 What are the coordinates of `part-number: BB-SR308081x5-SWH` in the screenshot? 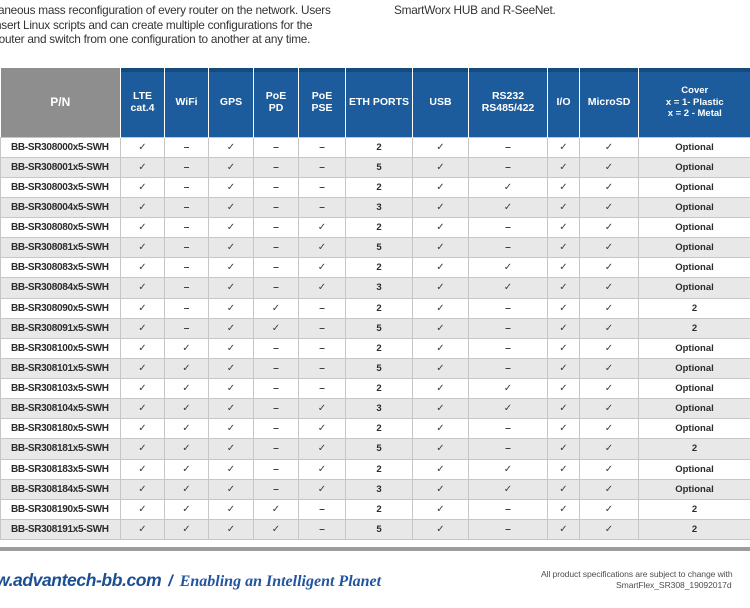 It's located at (60, 248).